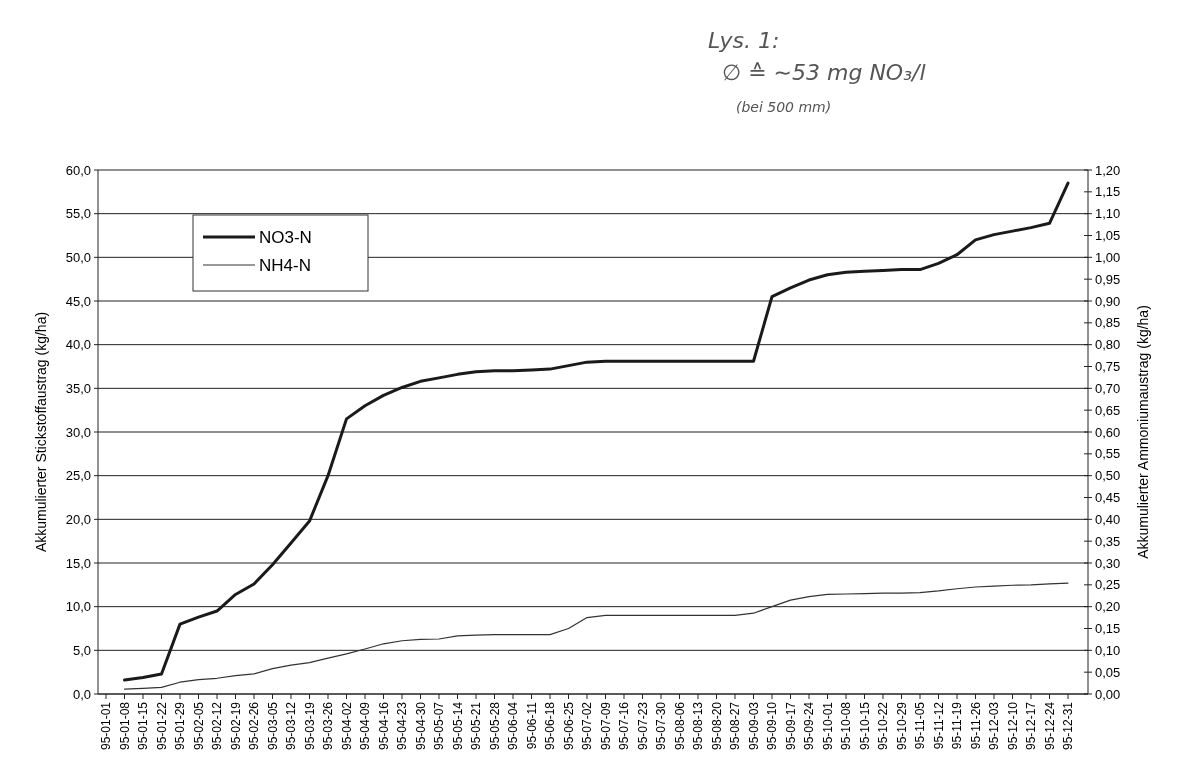  What do you see at coordinates (784, 107) in the screenshot?
I see `text: (bei 500 mm)` at bounding box center [784, 107].